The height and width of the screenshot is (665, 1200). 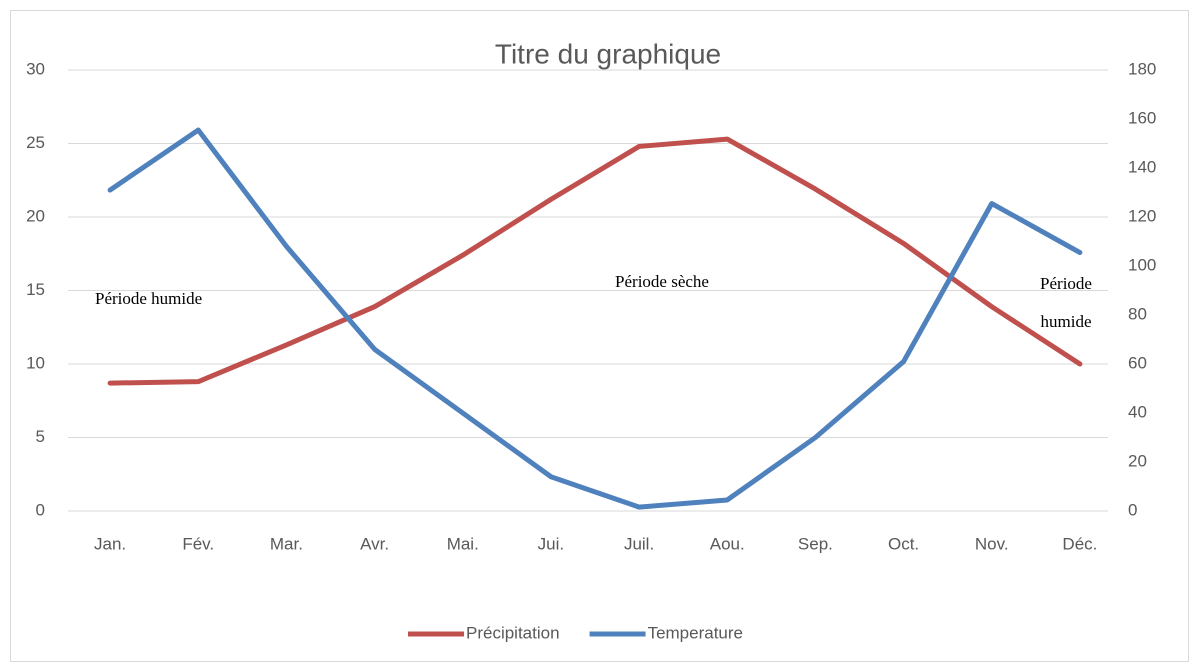 What do you see at coordinates (1137, 411) in the screenshot?
I see `y2-tick-label: 40` at bounding box center [1137, 411].